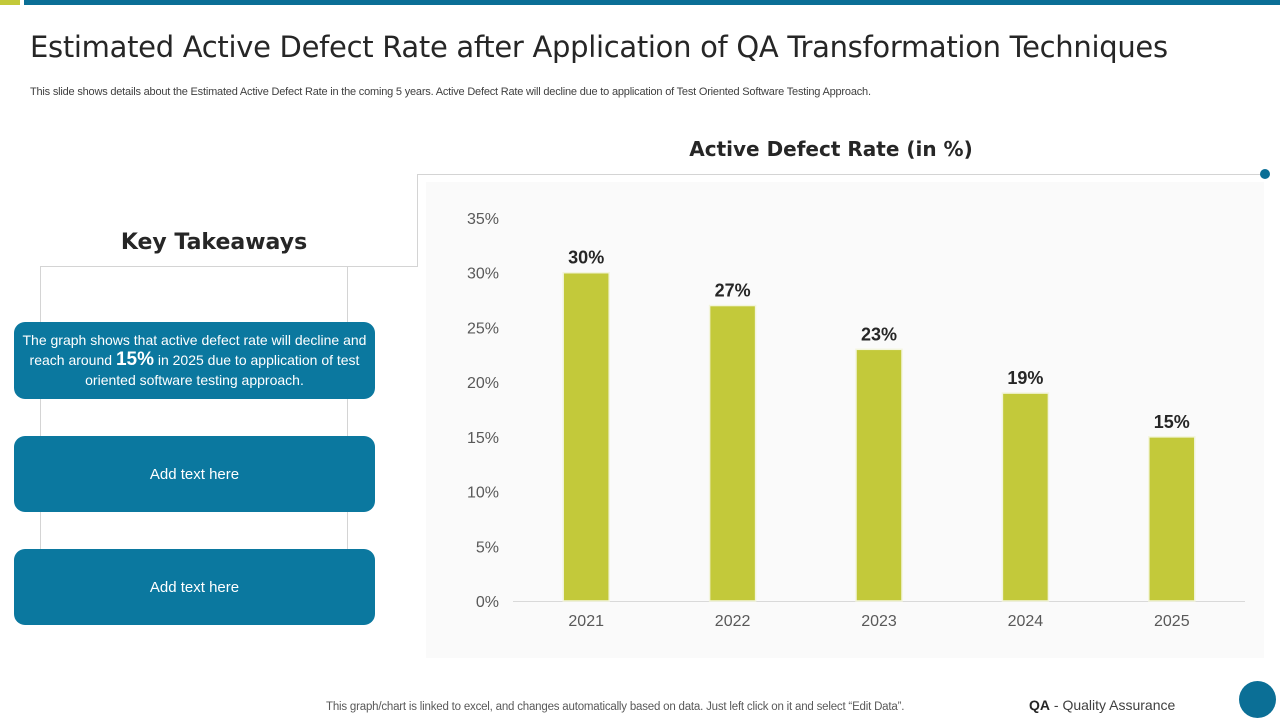  What do you see at coordinates (1265, 174) in the screenshot?
I see `connector-dot` at bounding box center [1265, 174].